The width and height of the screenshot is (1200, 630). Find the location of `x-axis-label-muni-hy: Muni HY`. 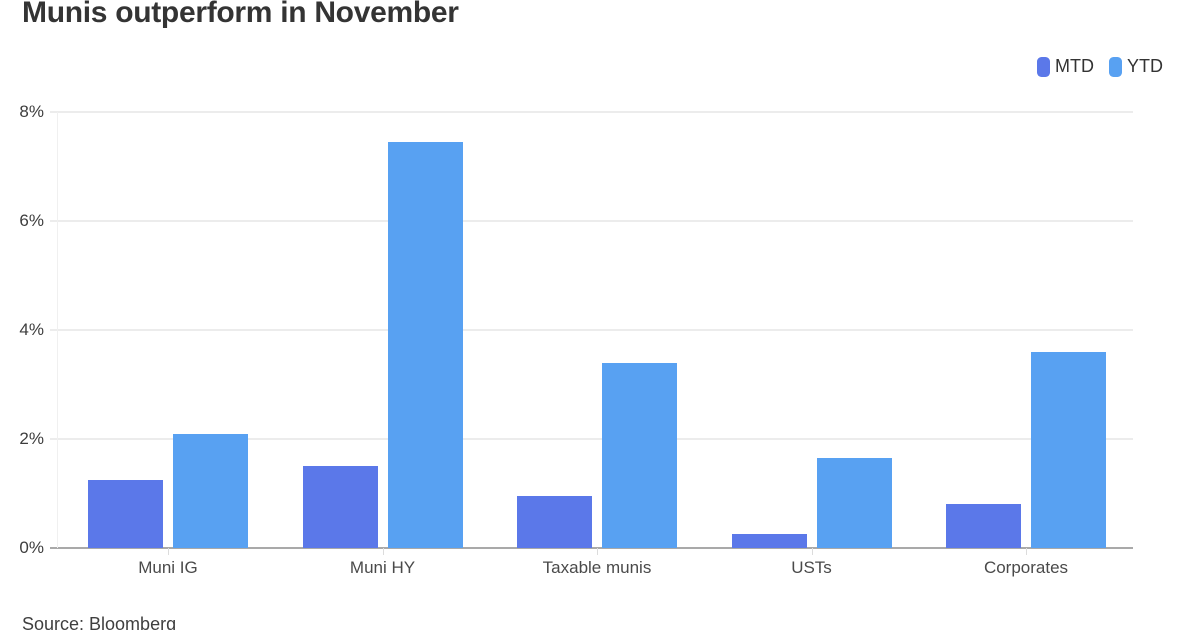

x-axis-label-muni-hy: Muni HY is located at coordinates (382, 567).